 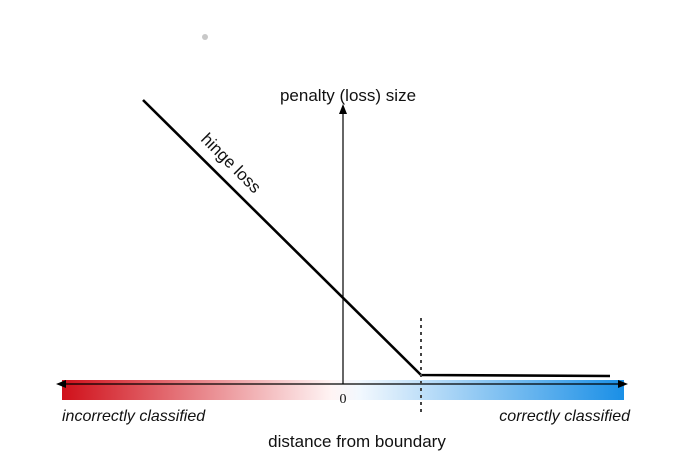 I want to click on x-axis-left-arrowhead, so click(x=61, y=384).